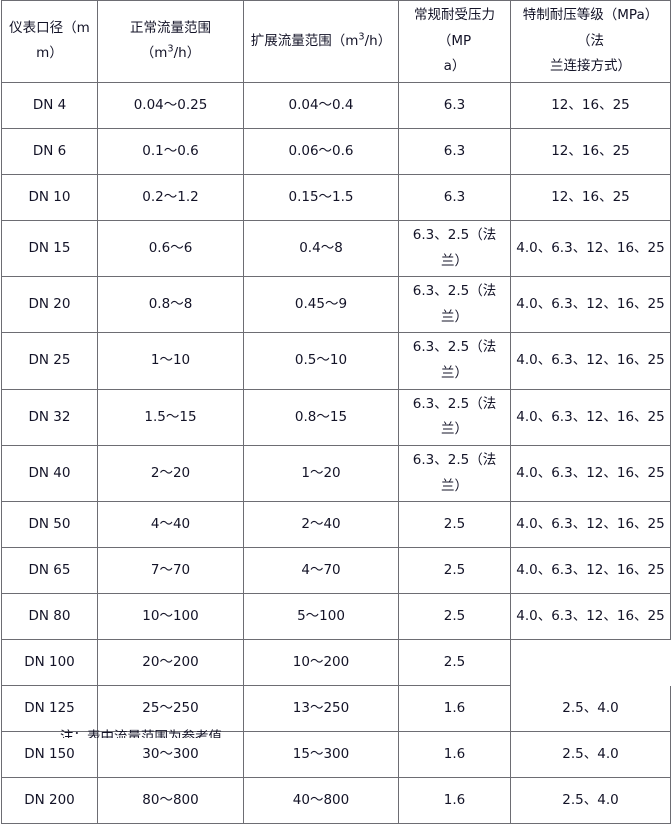 The image size is (671, 824). What do you see at coordinates (49, 305) in the screenshot?
I see `cell-nominal-diameter: DN 20` at bounding box center [49, 305].